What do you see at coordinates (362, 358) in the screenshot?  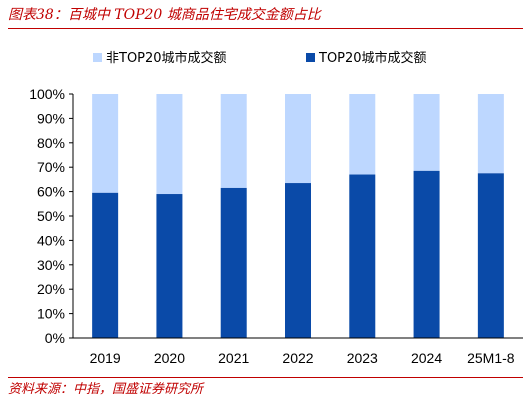 I see `x-tick-label: 2023` at bounding box center [362, 358].